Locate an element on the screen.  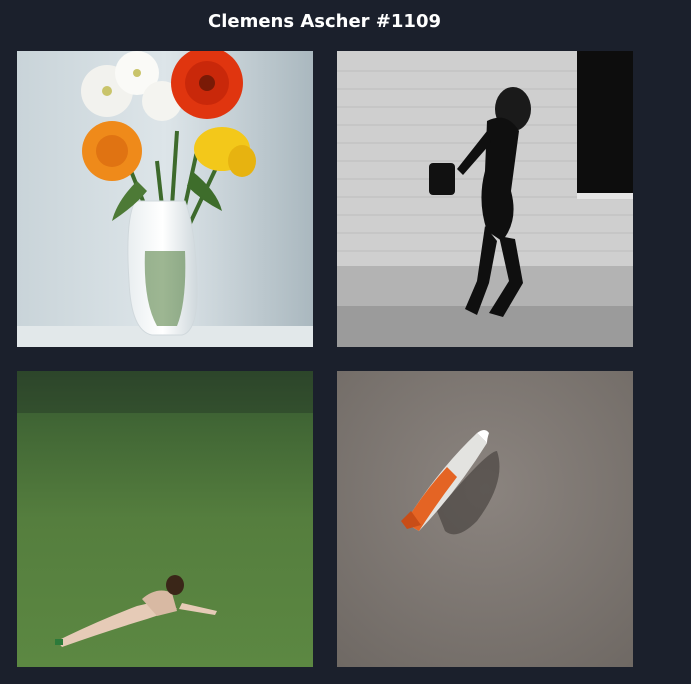
page-title: Clemens Ascher #1109 is located at coordinates (324, 21).